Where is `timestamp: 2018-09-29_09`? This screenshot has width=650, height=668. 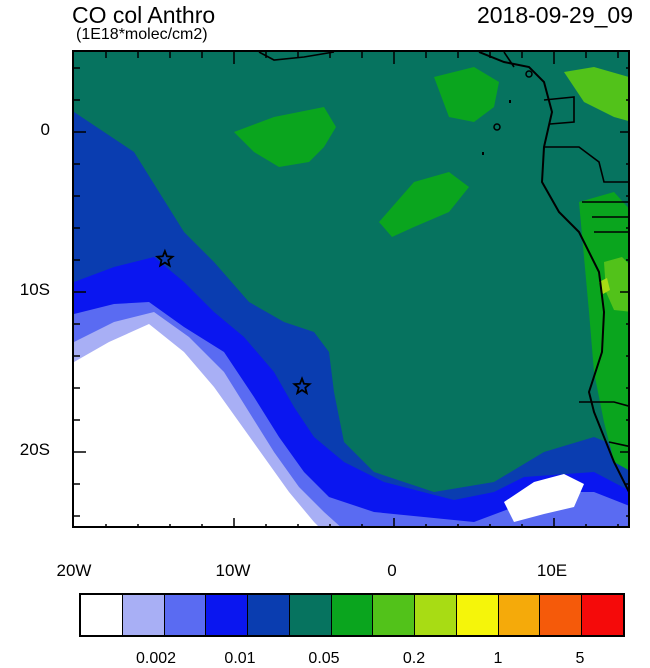 timestamp: 2018-09-29_09 is located at coordinates (554, 15).